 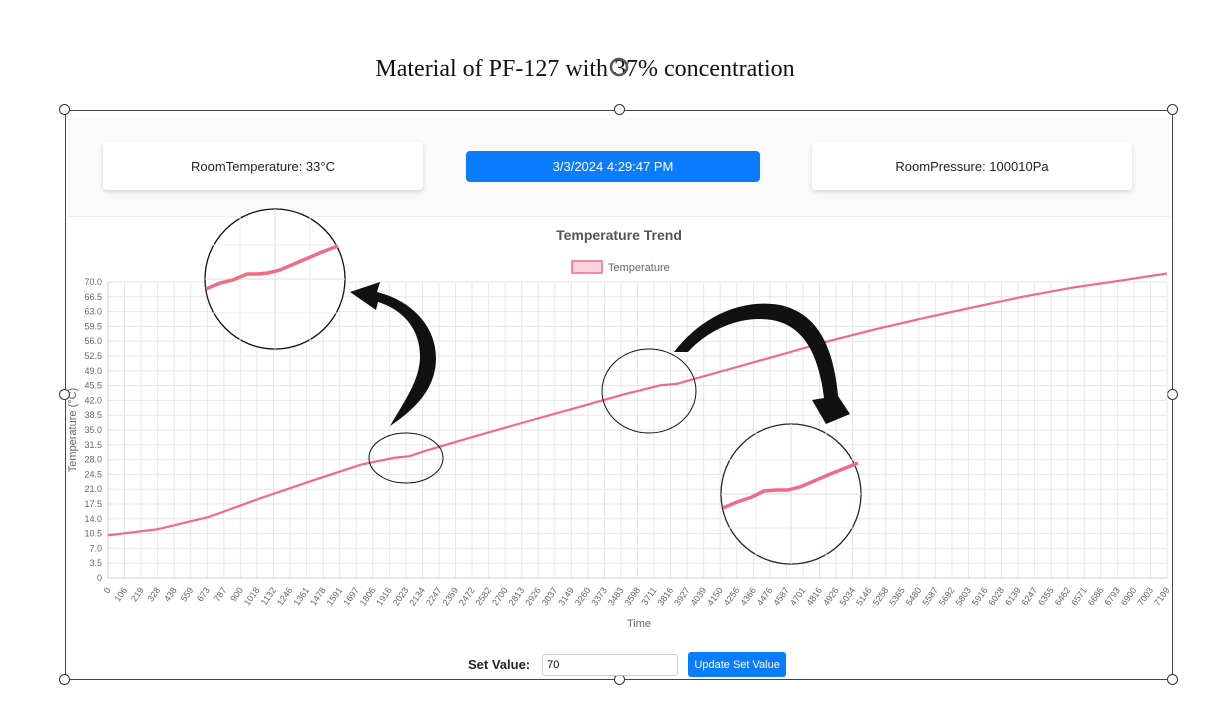 I want to click on set-value-row: Set Value: Update Set Value, so click(x=627, y=664).